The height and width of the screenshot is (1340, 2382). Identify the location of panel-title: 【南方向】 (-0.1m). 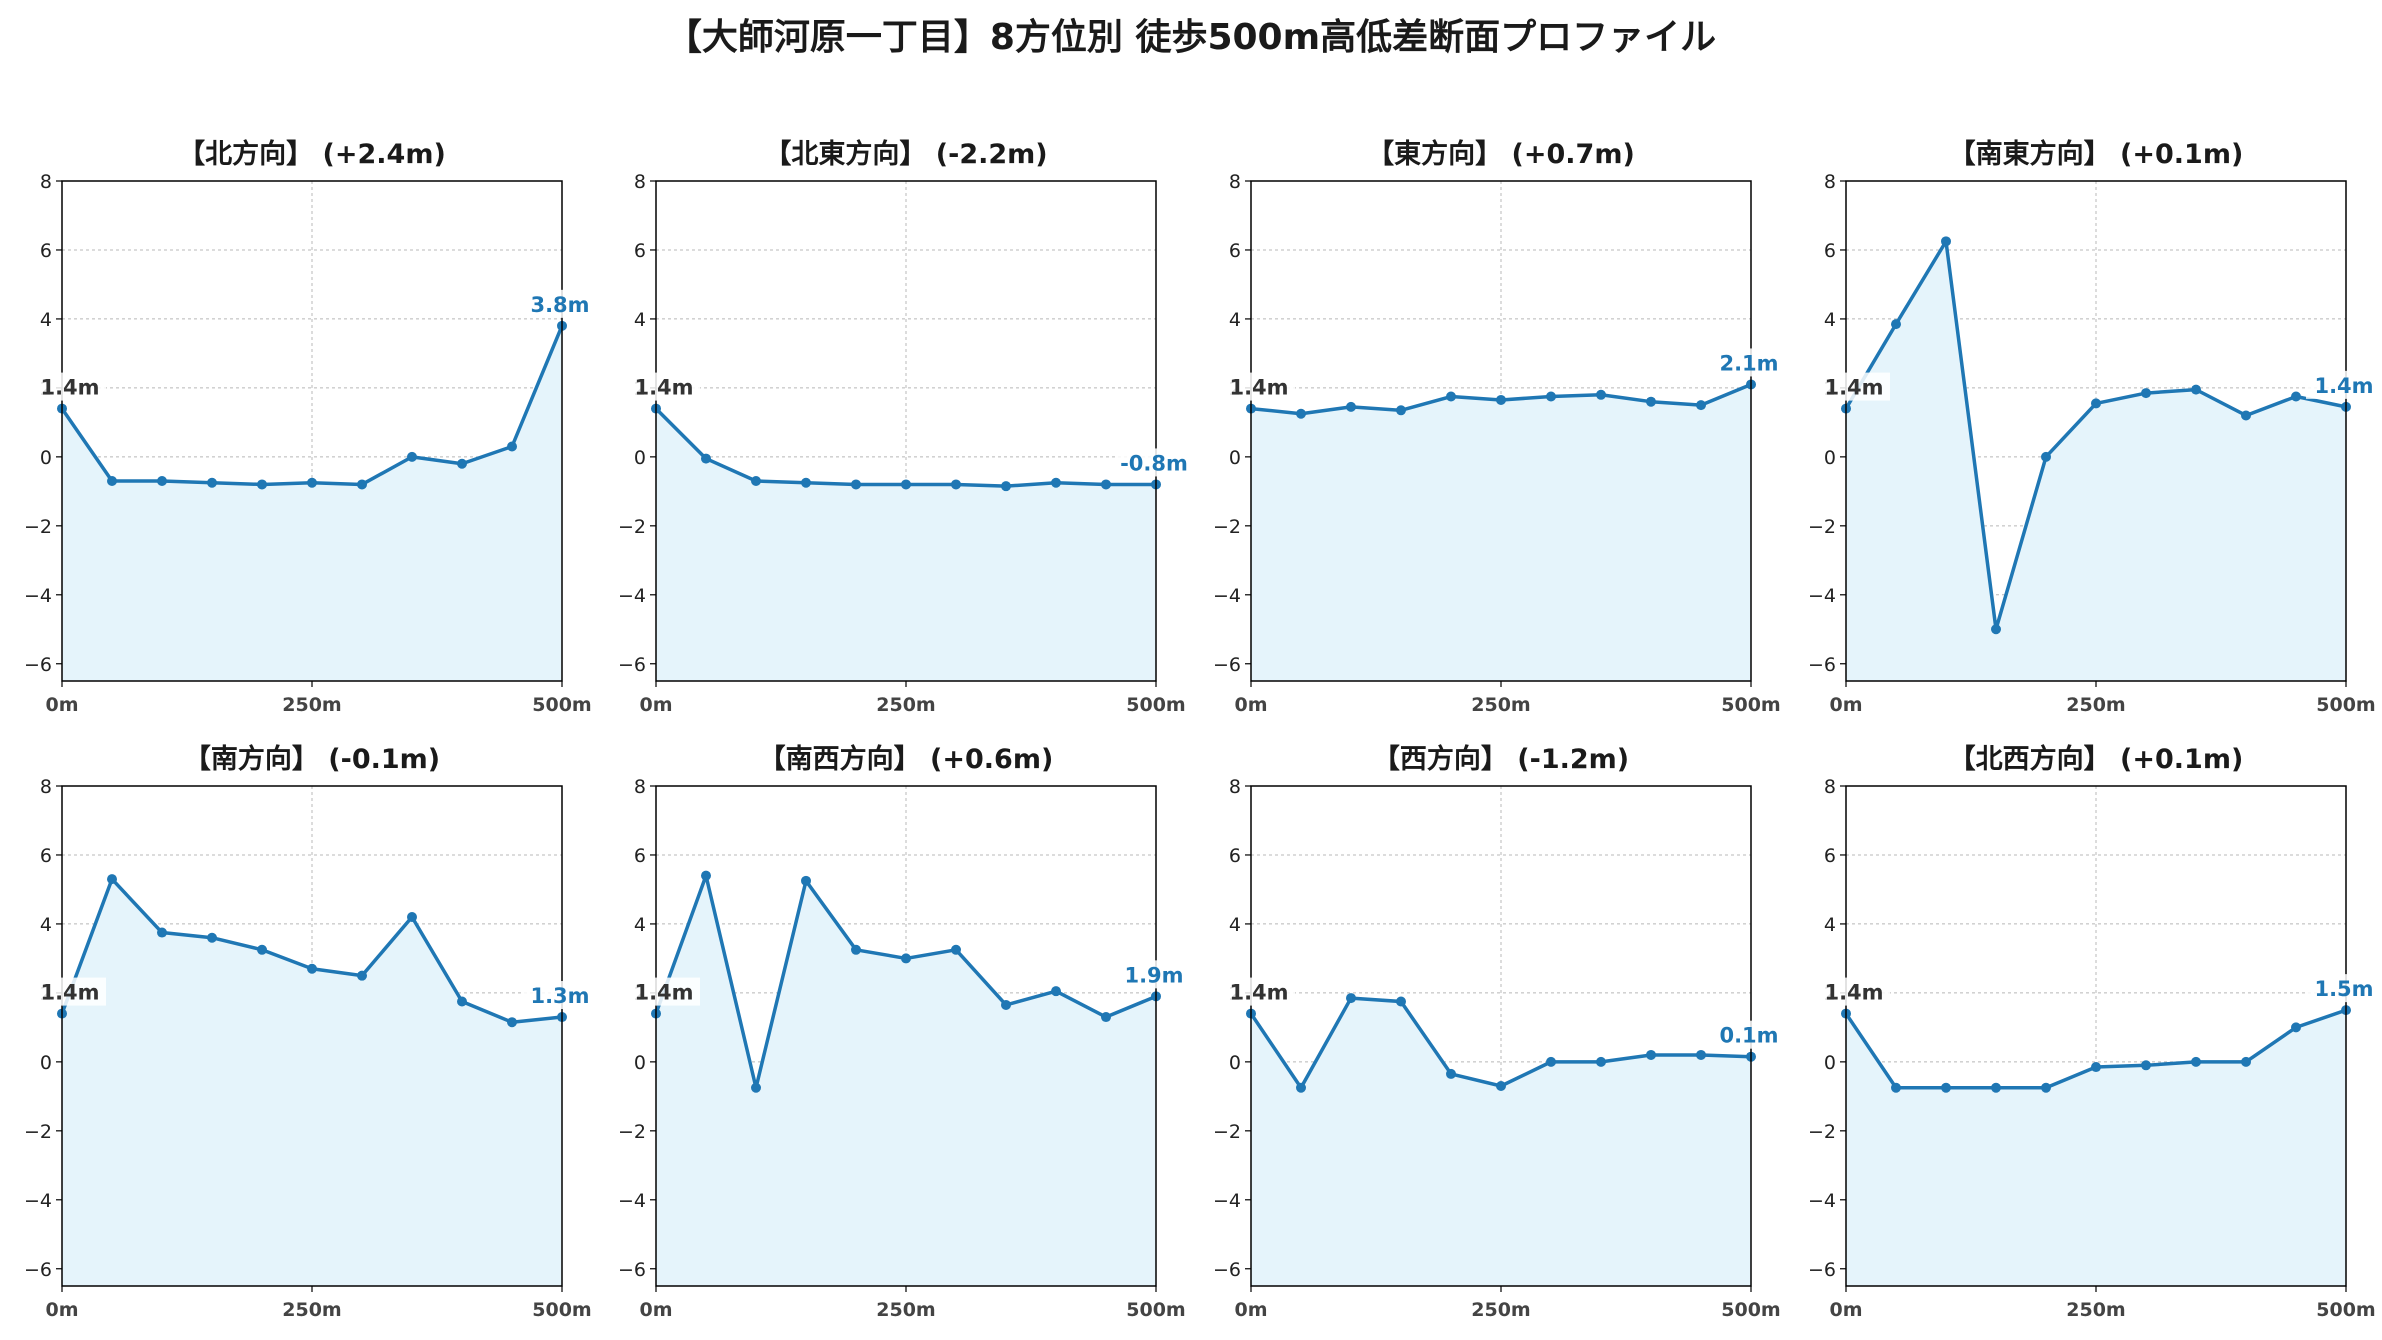
(312, 759).